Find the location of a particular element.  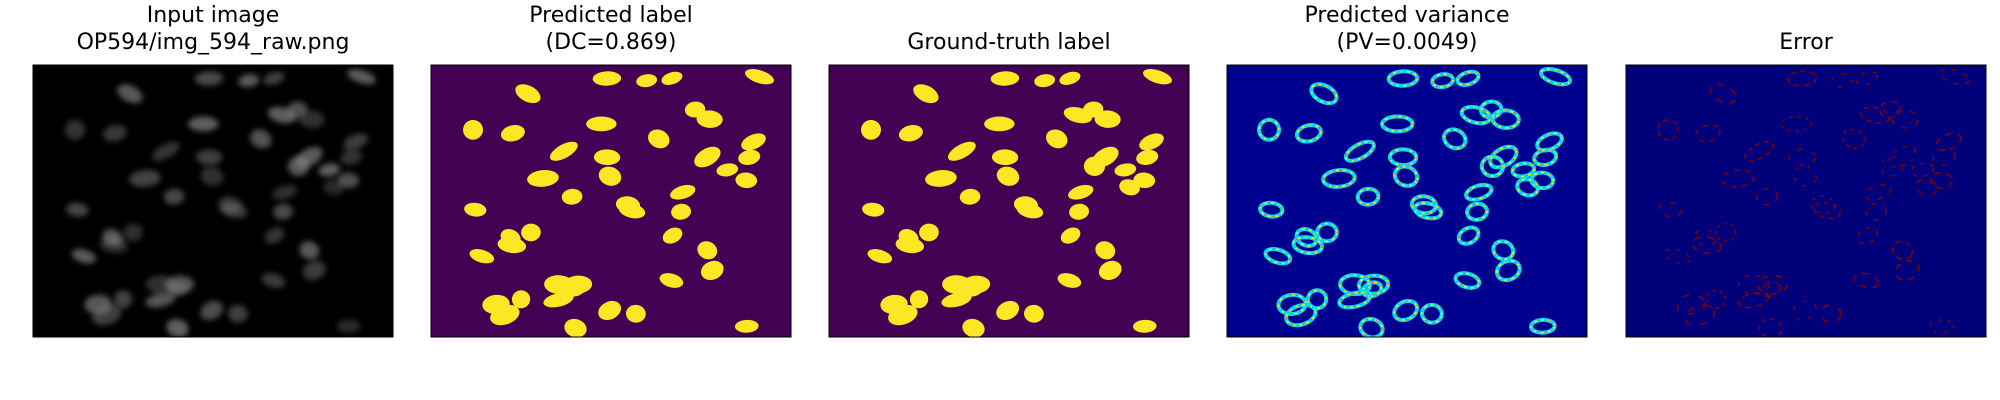

panel-title: (PV=0.0049) is located at coordinates (1407, 42).